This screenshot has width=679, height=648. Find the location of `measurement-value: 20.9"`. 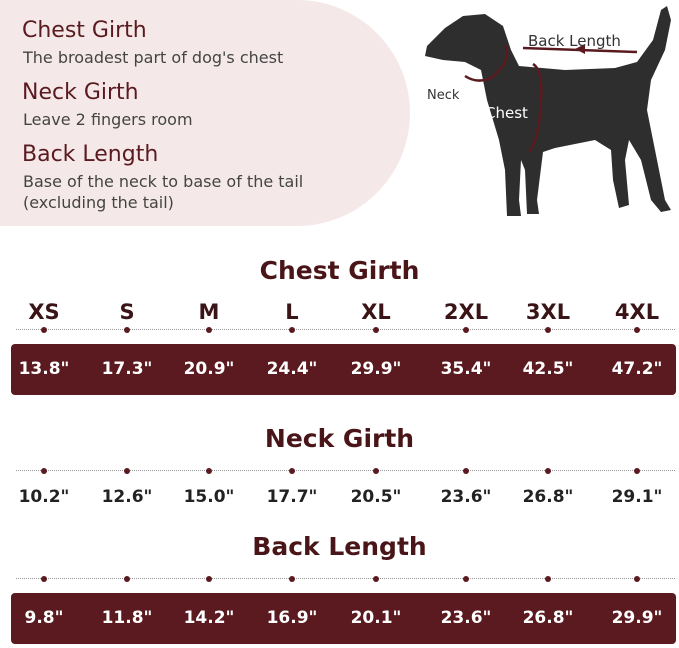

measurement-value: 20.9" is located at coordinates (209, 369).